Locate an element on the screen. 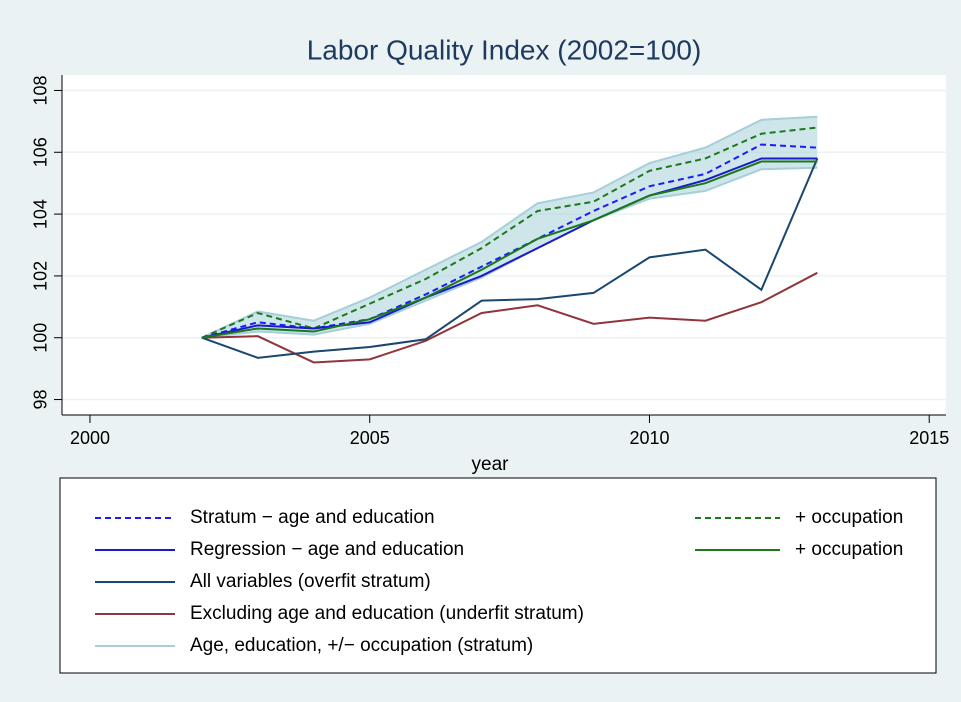  x-axis-title: year is located at coordinates (491, 464).